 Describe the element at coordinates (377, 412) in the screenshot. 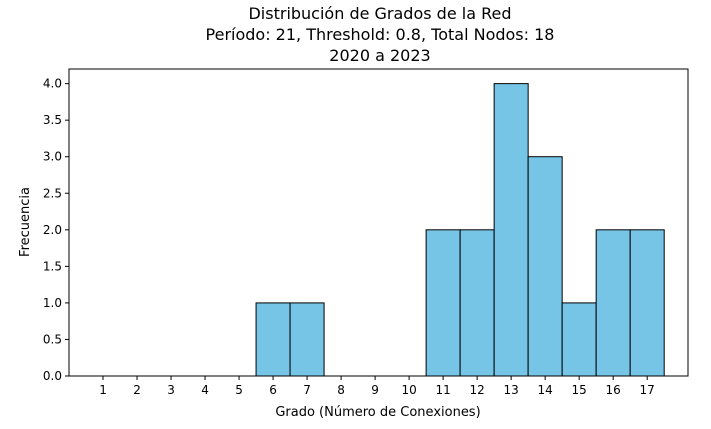

I see `x-axis-label: Grado (Número de Conexiones)` at that location.